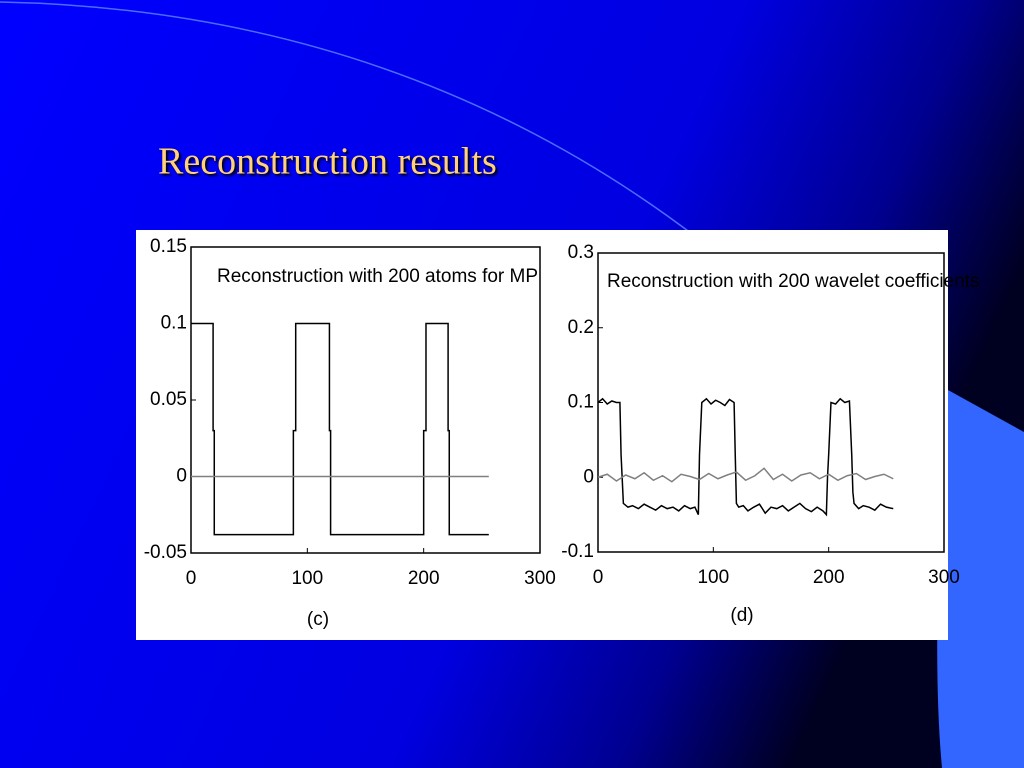 This screenshot has width=1024, height=768. Describe the element at coordinates (318, 619) in the screenshot. I see `chart-caption: (c)` at that location.